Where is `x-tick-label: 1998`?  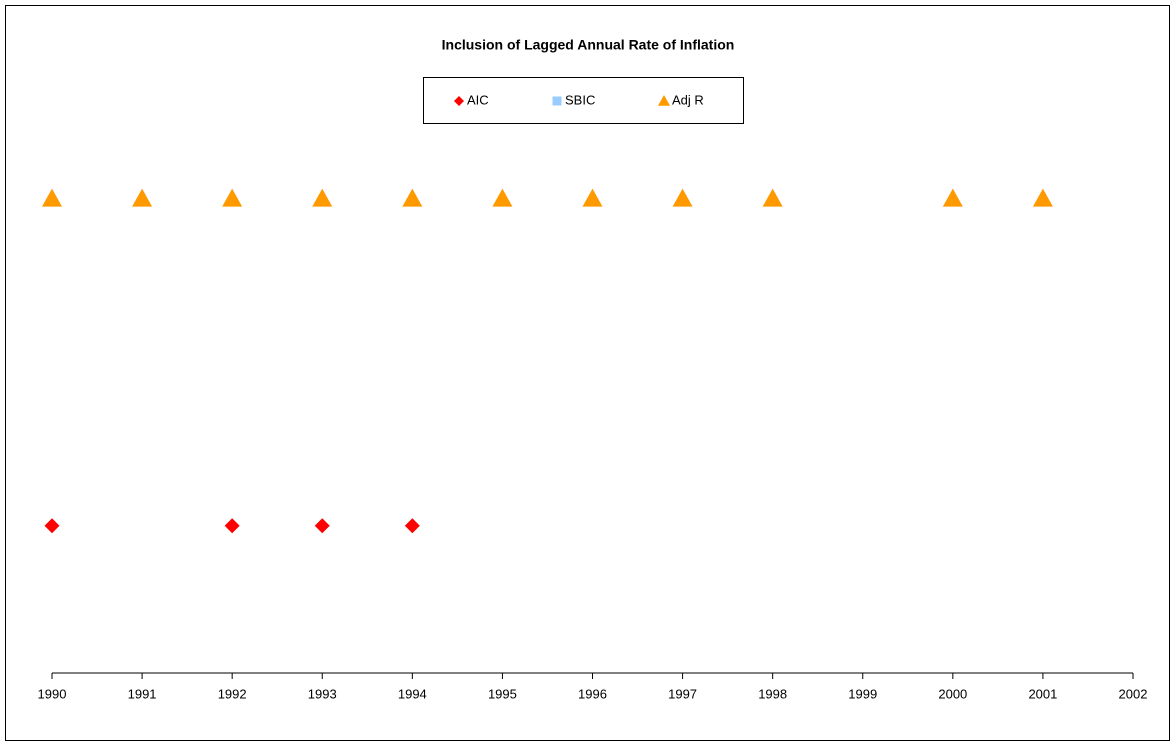 x-tick-label: 1998 is located at coordinates (772, 693).